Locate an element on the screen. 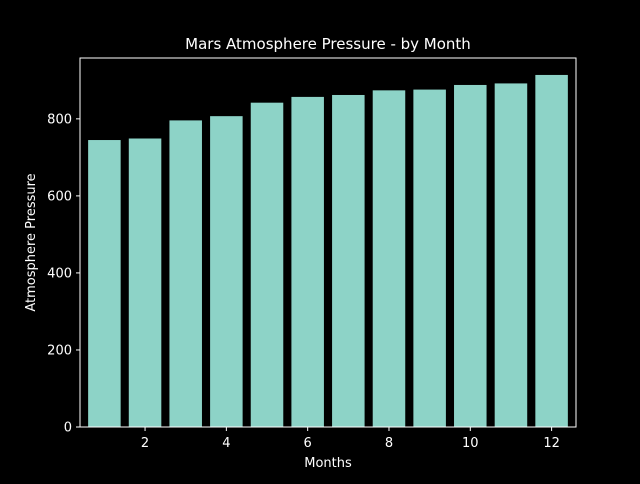 Image resolution: width=640 pixels, height=484 pixels. x-axis: 2 4 6 8 10 12 is located at coordinates (350, 439).